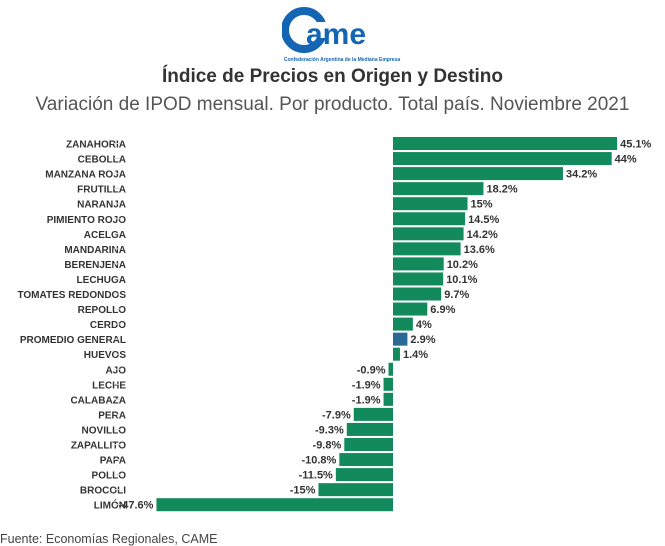 This screenshot has height=546, width=665. I want to click on category-label: LECHE, so click(109, 385).